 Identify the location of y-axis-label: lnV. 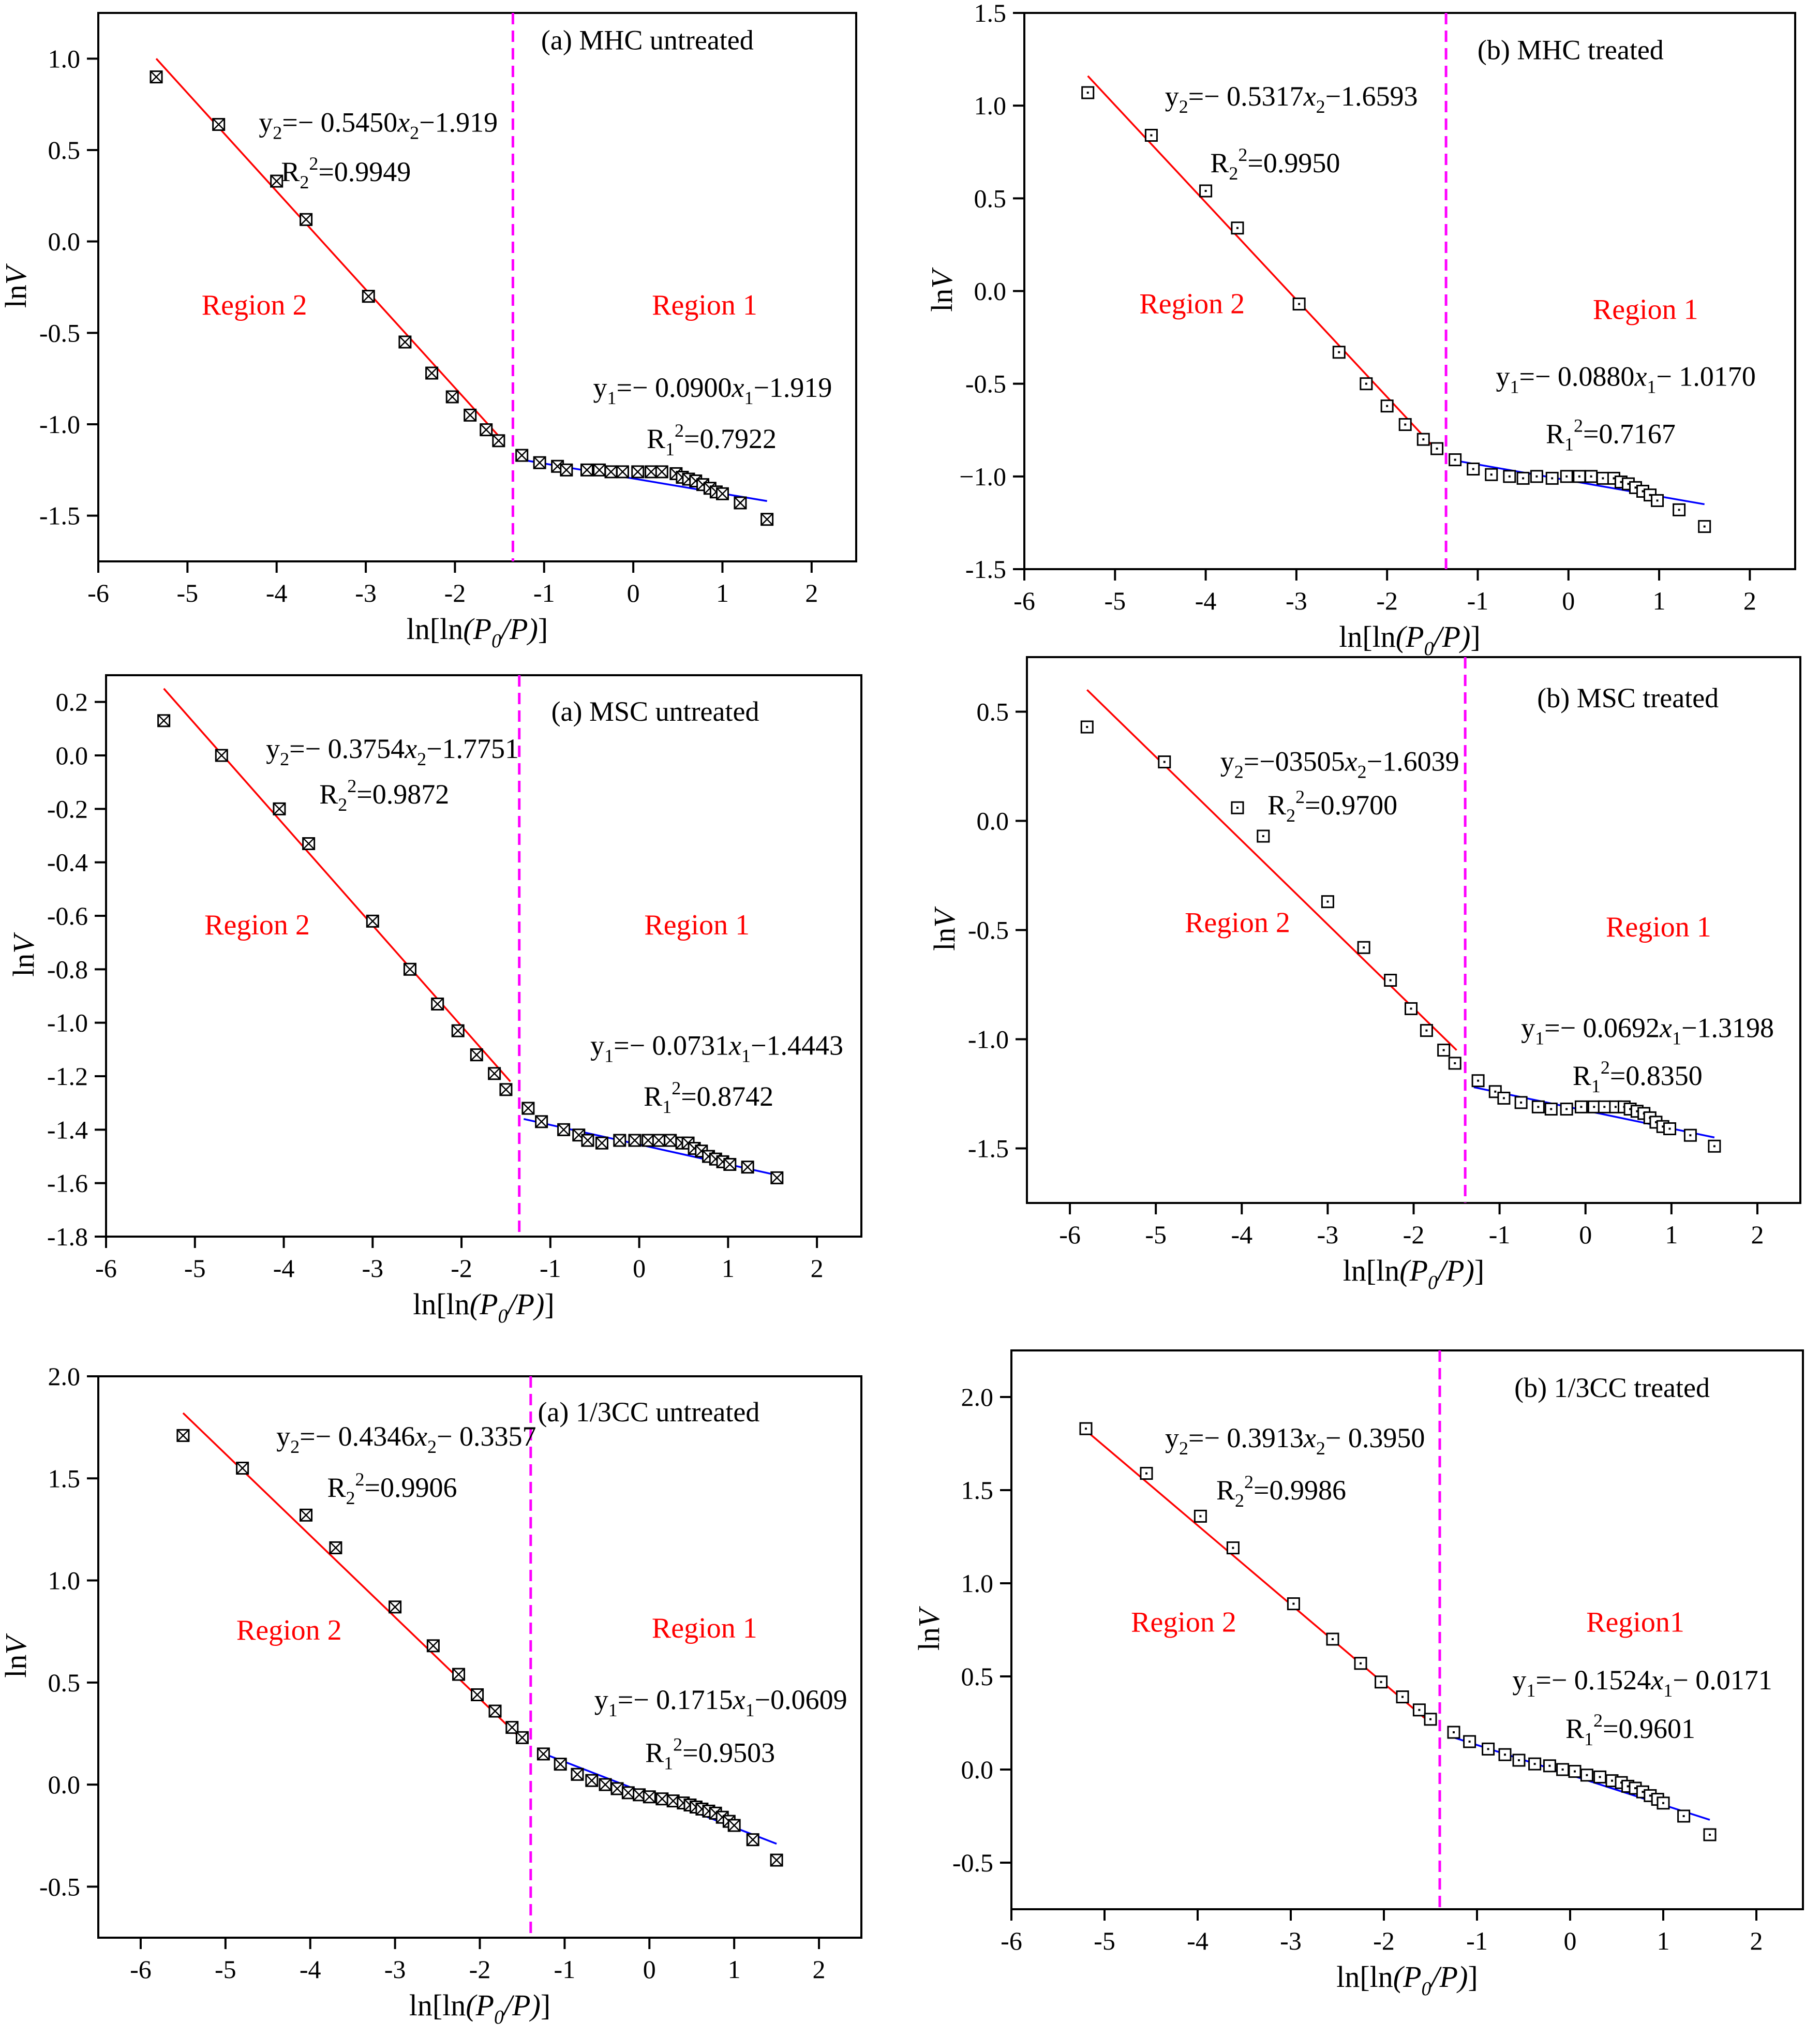
(23, 954).